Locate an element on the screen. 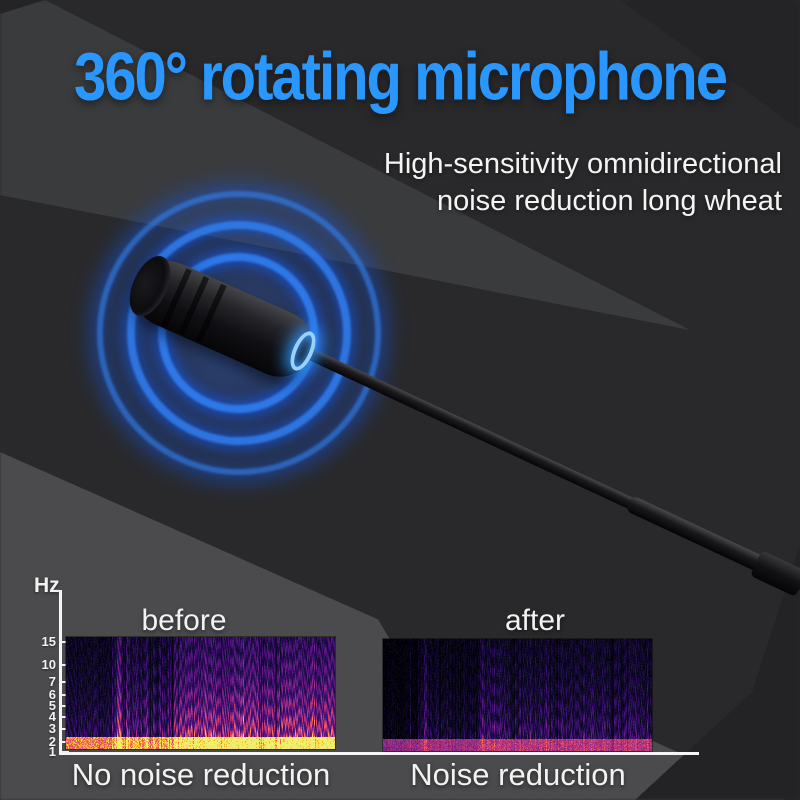 The image size is (800, 800). y-axis-tick-label: 10 is located at coordinates (48, 664).